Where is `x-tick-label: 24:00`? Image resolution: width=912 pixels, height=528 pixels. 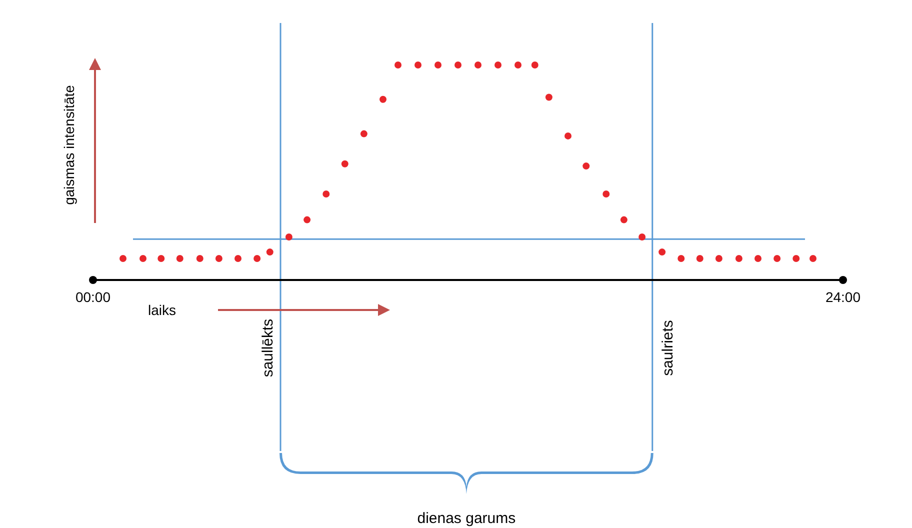
x-tick-label: 24:00 is located at coordinates (843, 297).